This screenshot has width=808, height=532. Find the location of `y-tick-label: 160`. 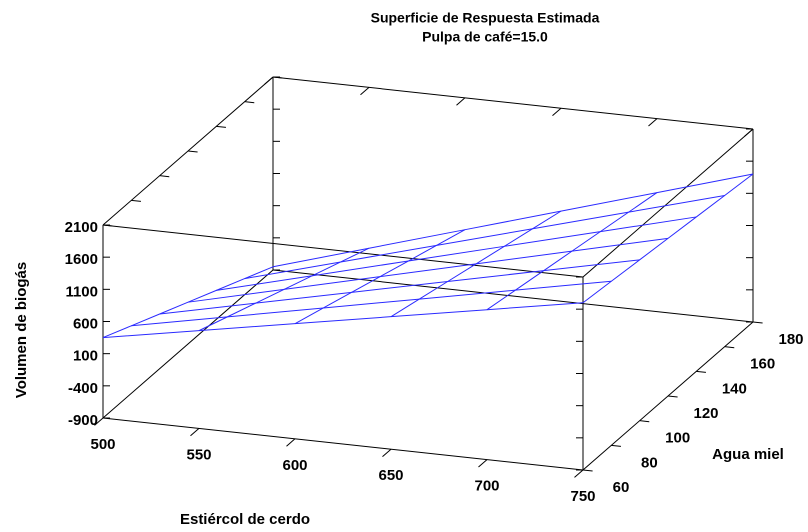

y-tick-label: 160 is located at coordinates (762, 364).